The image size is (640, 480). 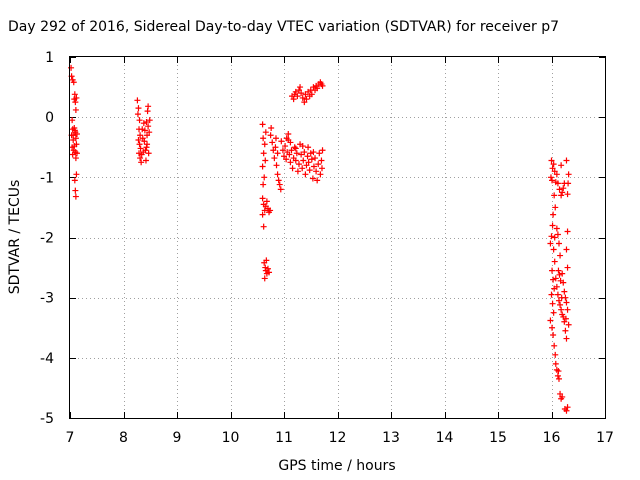 What do you see at coordinates (70, 438) in the screenshot?
I see `x-tick-label: 7` at bounding box center [70, 438].